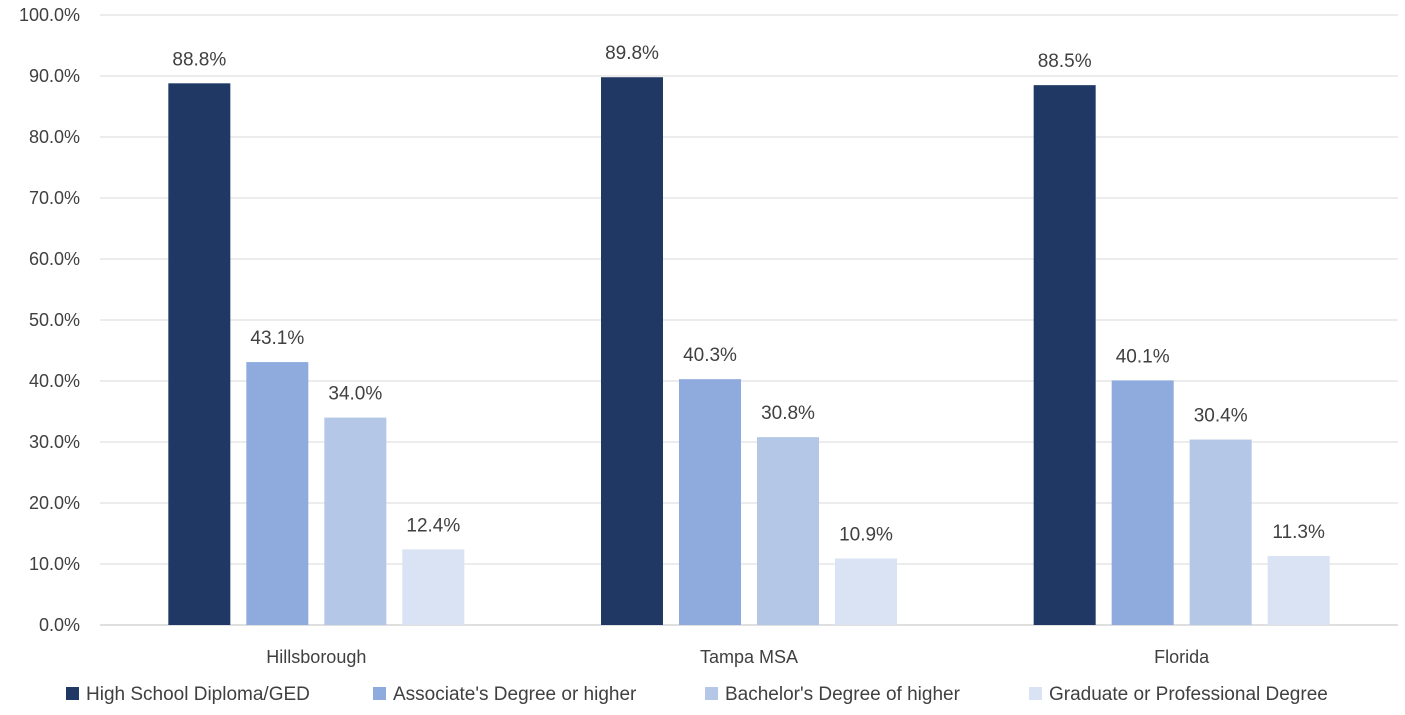  What do you see at coordinates (433, 525) in the screenshot?
I see `data-label: 12.4%` at bounding box center [433, 525].